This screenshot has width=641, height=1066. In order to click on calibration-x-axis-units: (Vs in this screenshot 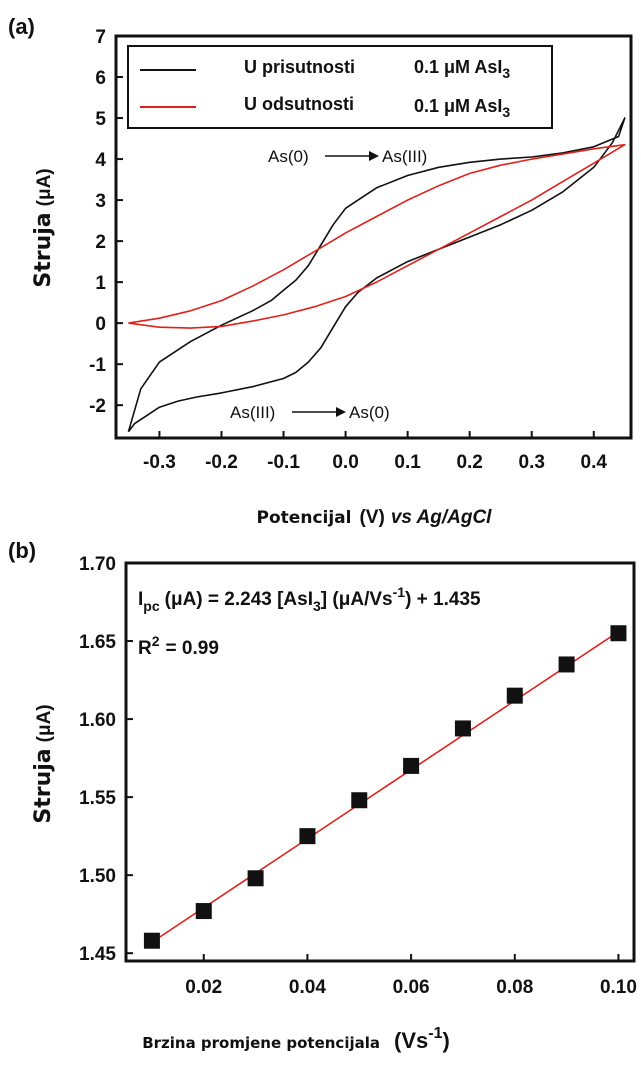, I will do `click(411, 1040)`.